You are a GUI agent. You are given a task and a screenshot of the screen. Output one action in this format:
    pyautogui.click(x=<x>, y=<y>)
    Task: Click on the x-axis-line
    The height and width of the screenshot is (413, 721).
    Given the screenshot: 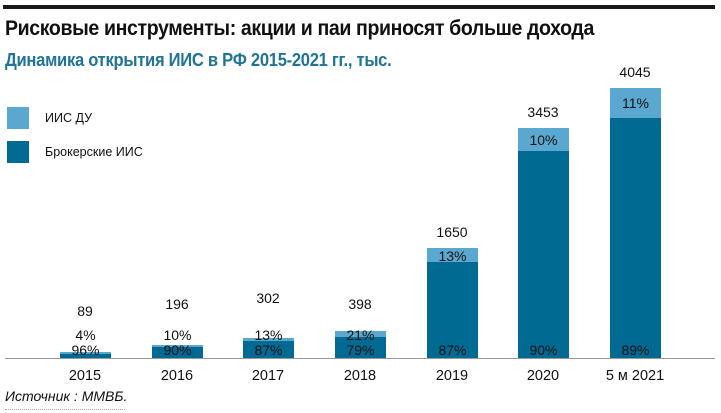 What is the action you would take?
    pyautogui.click(x=360, y=358)
    